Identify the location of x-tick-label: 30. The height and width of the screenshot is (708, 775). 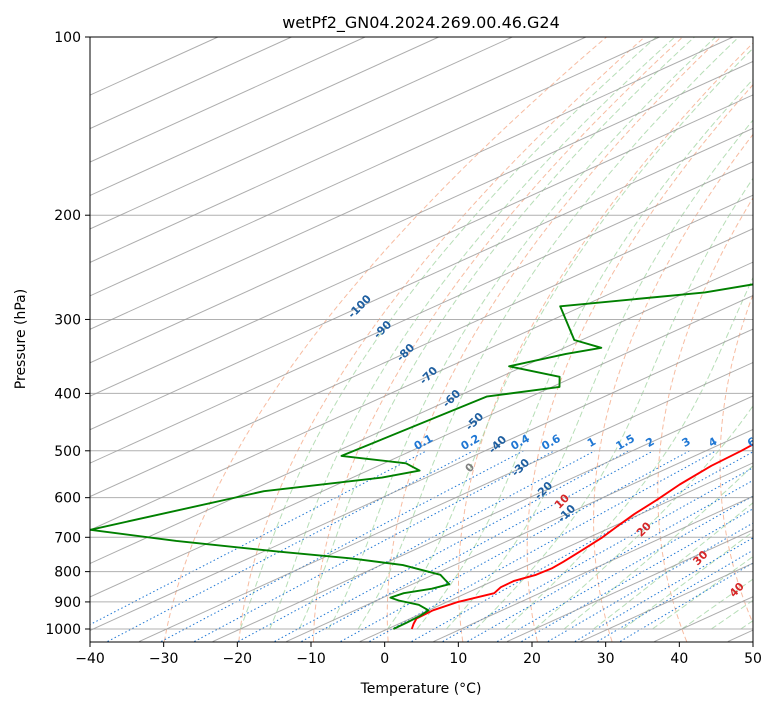
(606, 659).